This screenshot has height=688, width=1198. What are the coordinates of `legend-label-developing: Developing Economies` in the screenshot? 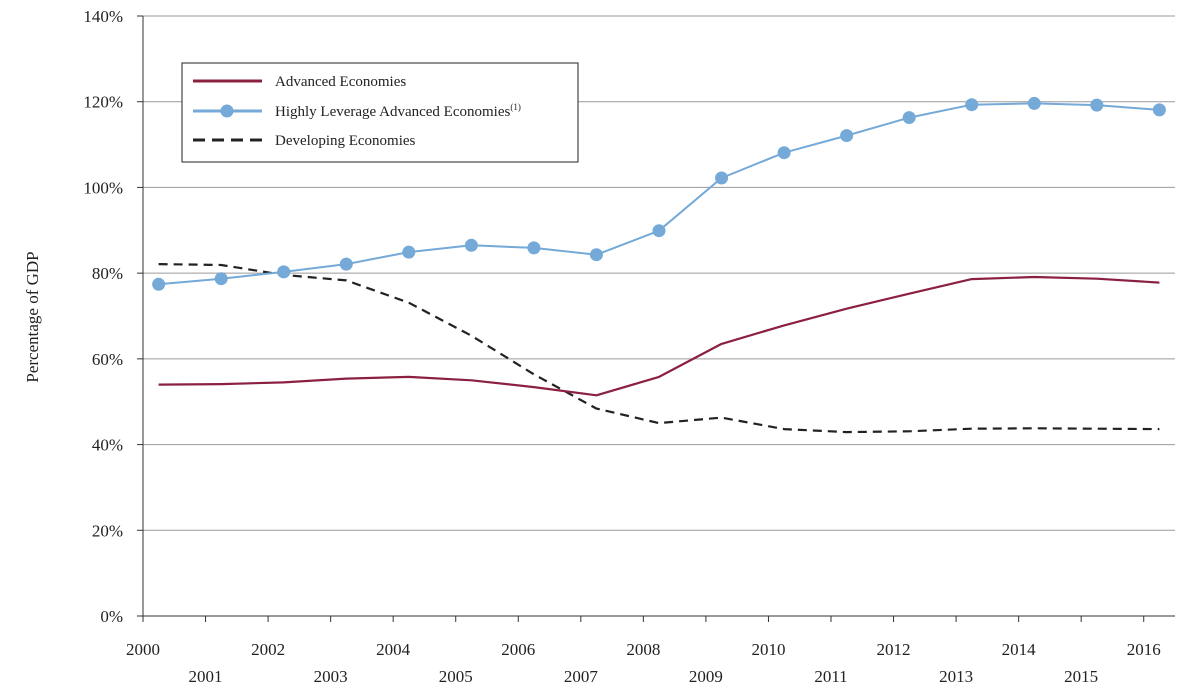 It's located at (345, 141).